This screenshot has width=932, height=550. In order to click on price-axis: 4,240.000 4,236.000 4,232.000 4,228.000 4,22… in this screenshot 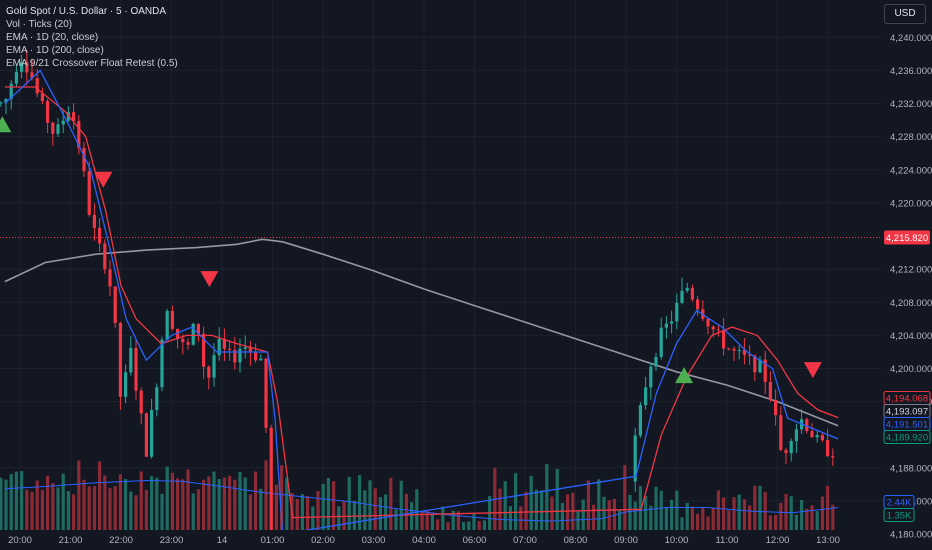, I will do `click(907, 275)`.